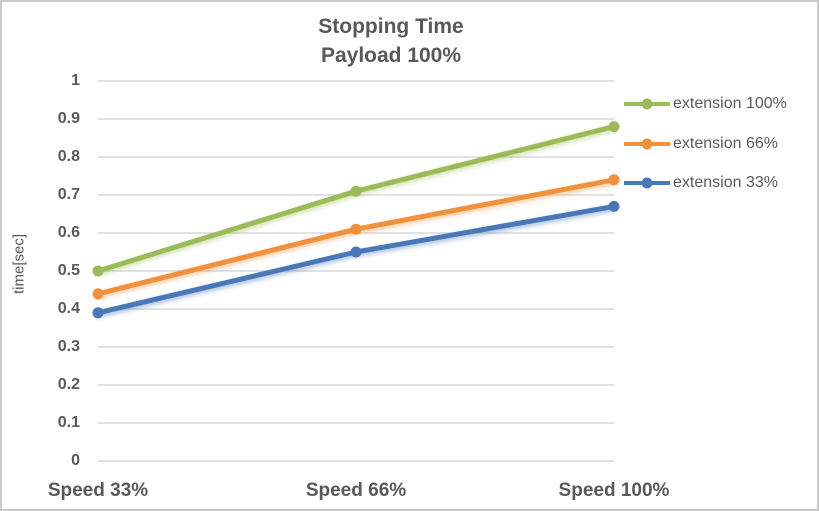 The width and height of the screenshot is (819, 511). What do you see at coordinates (730, 103) in the screenshot?
I see `legend-label: extension 100%` at bounding box center [730, 103].